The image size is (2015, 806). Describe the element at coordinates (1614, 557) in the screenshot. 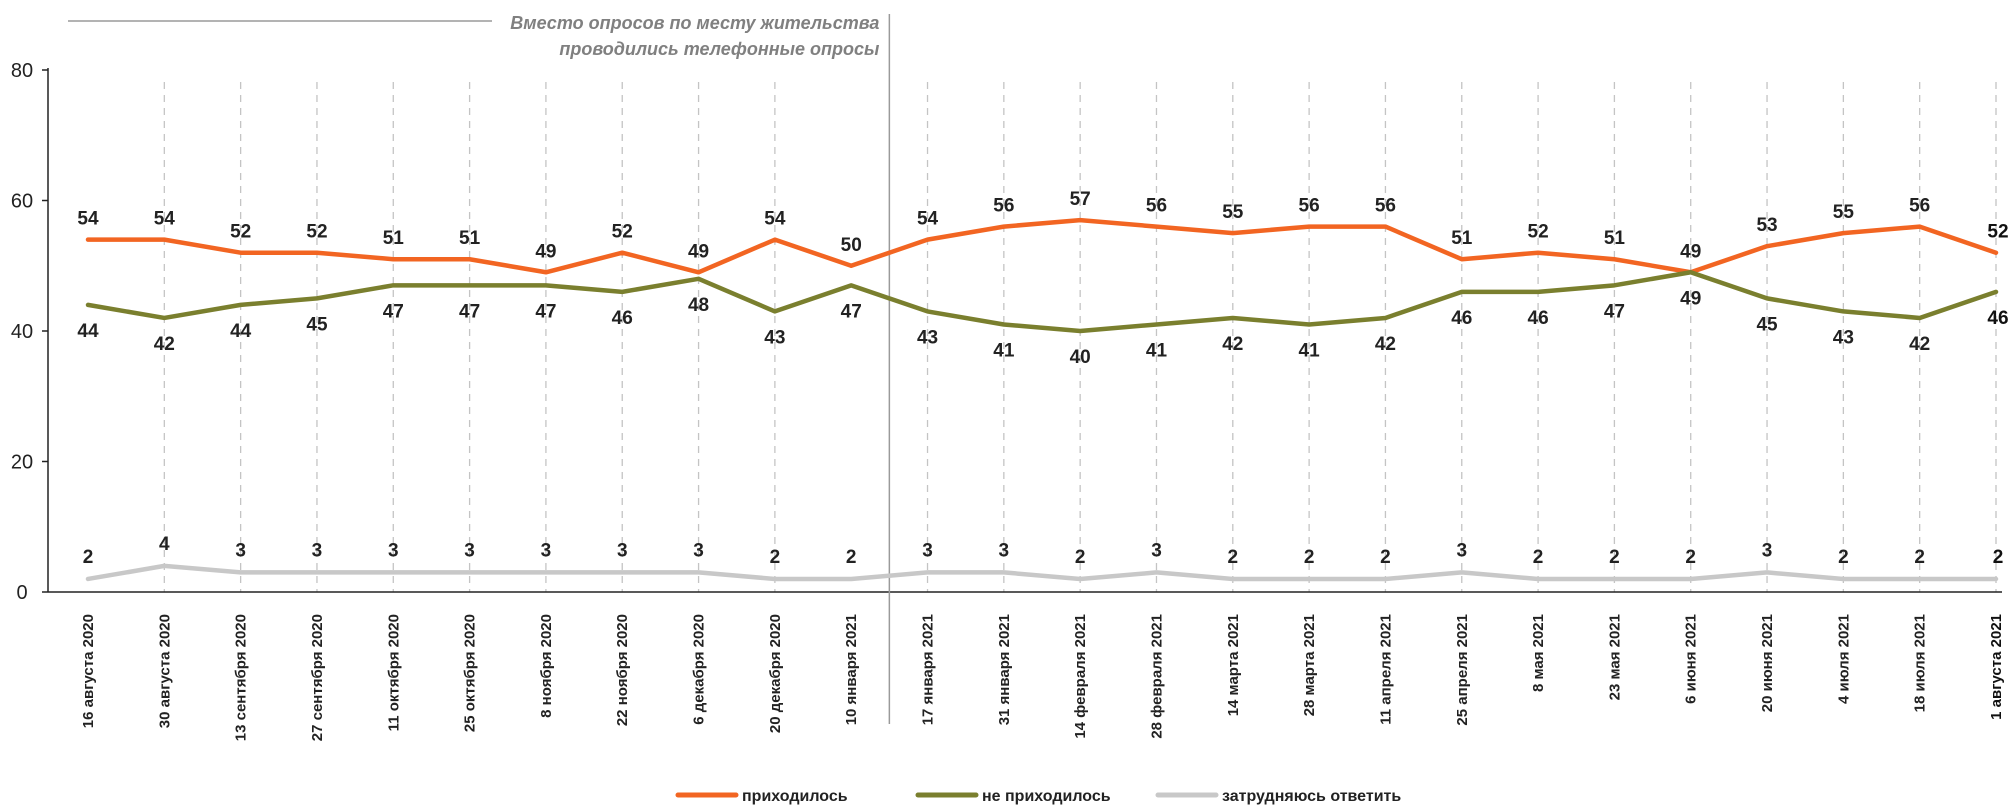

I see `data-label-s2-20: 2` at that location.